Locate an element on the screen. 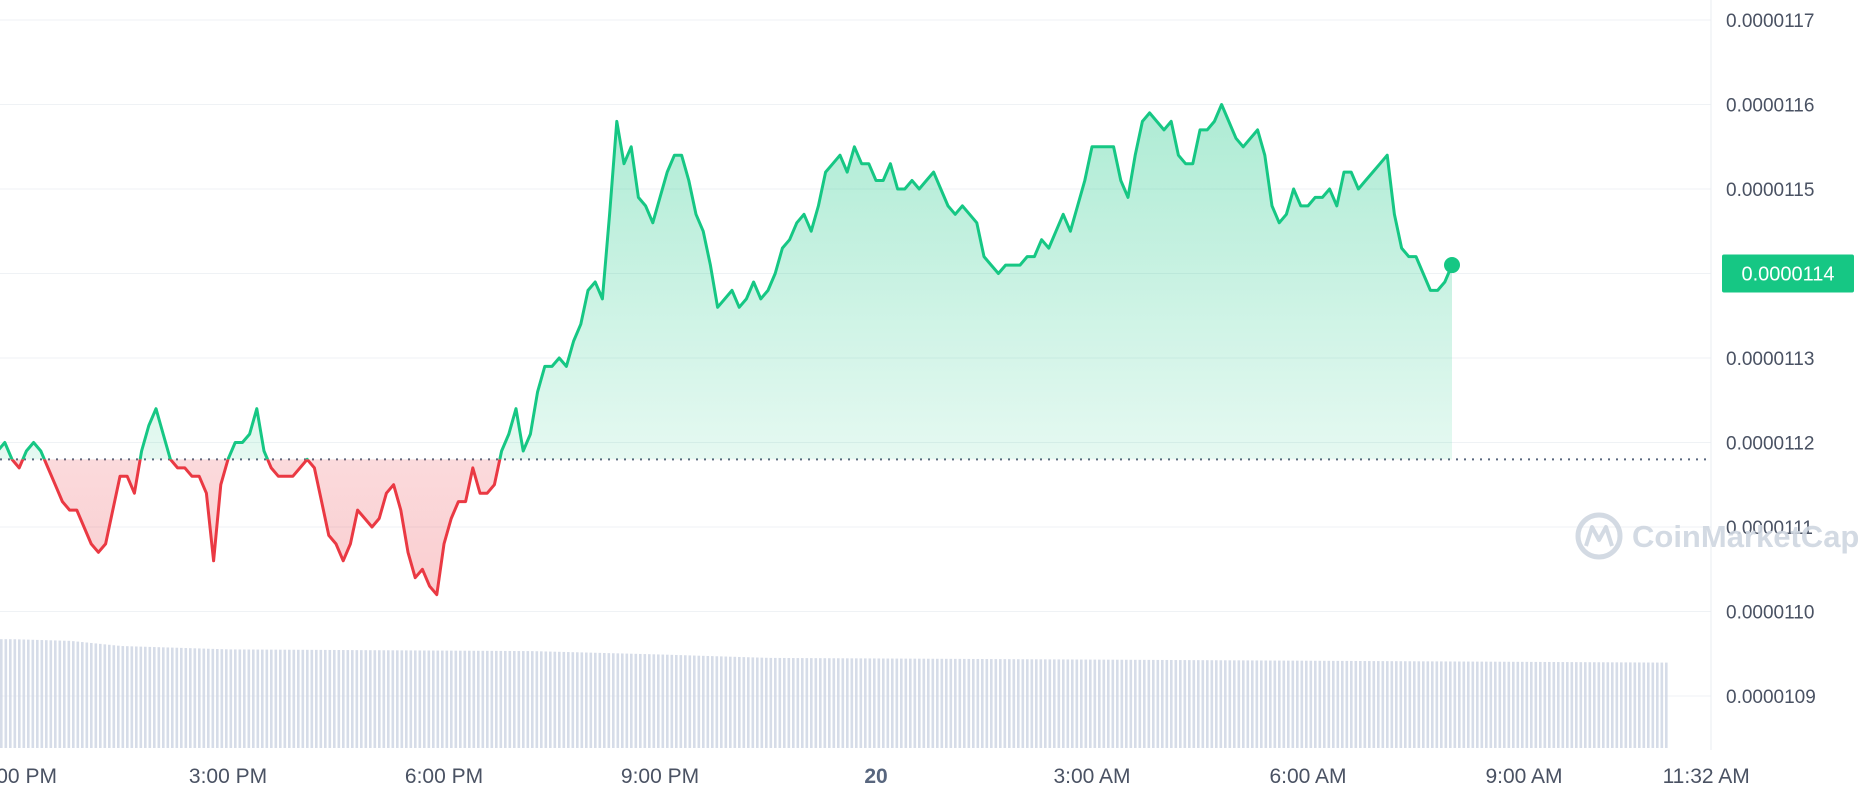  current-price-dot is located at coordinates (1452, 265).